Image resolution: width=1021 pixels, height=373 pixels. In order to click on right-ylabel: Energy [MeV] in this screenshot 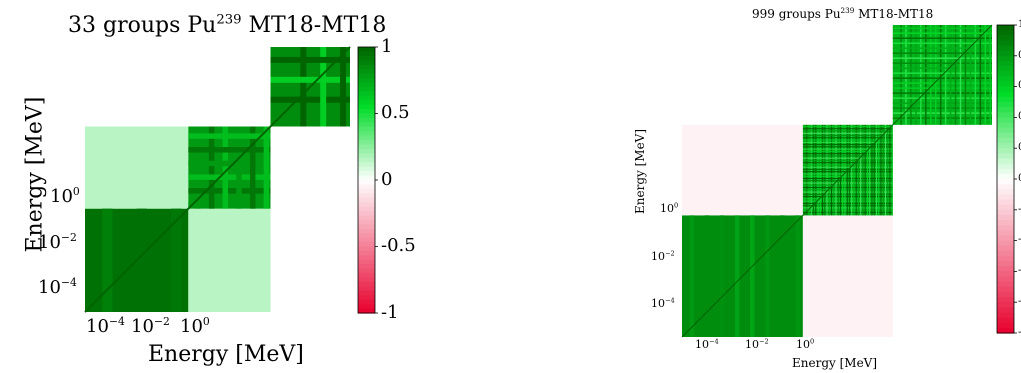, I will do `click(640, 171)`.